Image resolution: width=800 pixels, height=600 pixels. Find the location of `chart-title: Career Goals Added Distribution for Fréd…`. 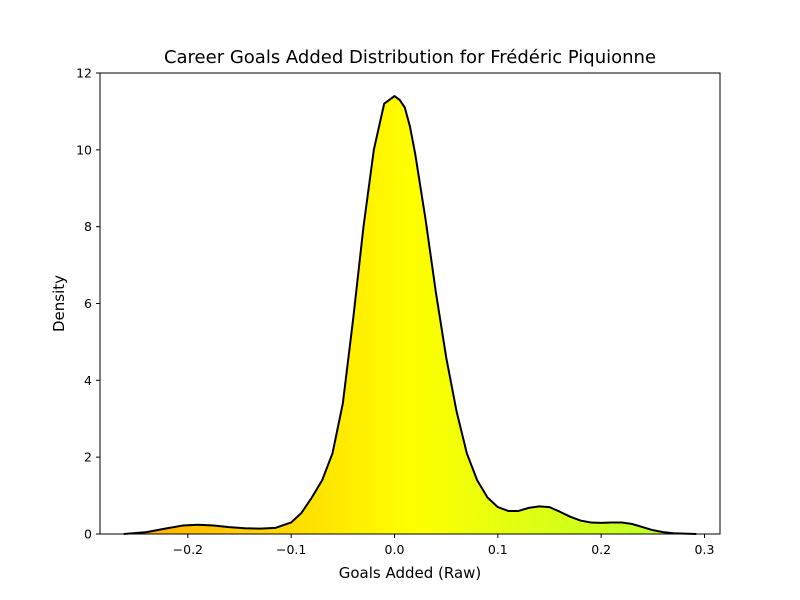

chart-title: Career Goals Added Distribution for Fréd… is located at coordinates (410, 57).